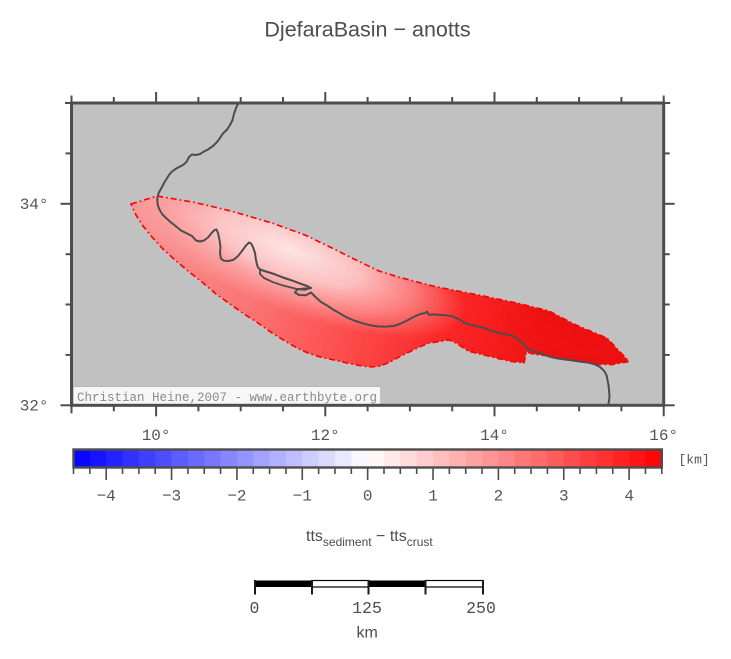  What do you see at coordinates (694, 460) in the screenshot?
I see `svg-text: [km]` at bounding box center [694, 460].